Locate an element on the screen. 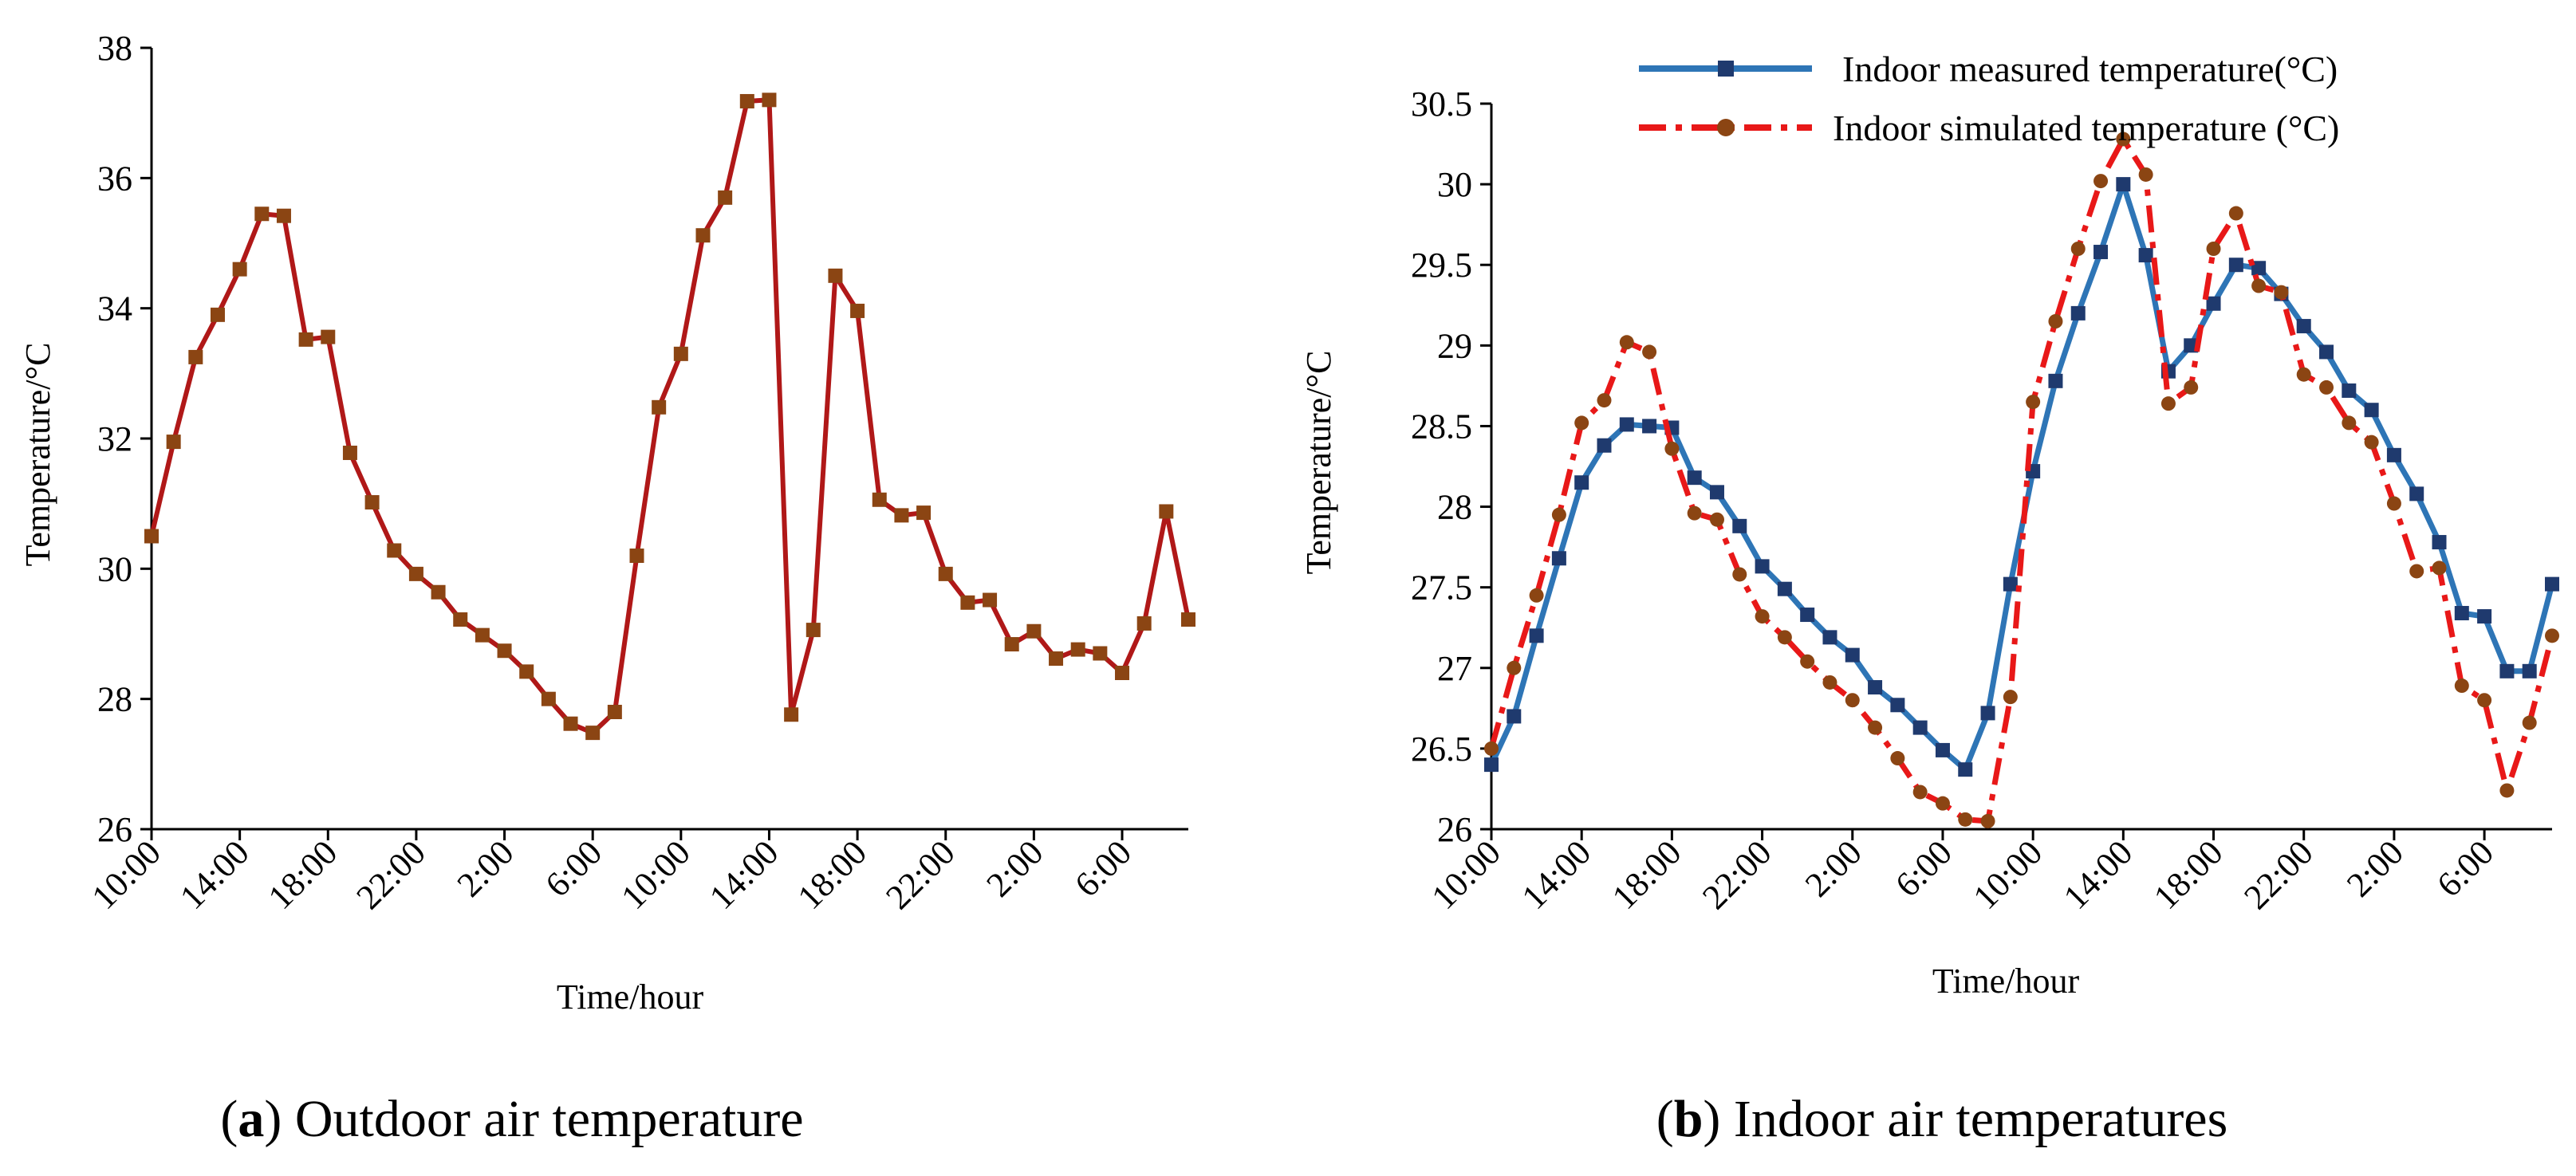  legend-item-measured: Indoor measured temperature(°C) is located at coordinates (1988, 69).